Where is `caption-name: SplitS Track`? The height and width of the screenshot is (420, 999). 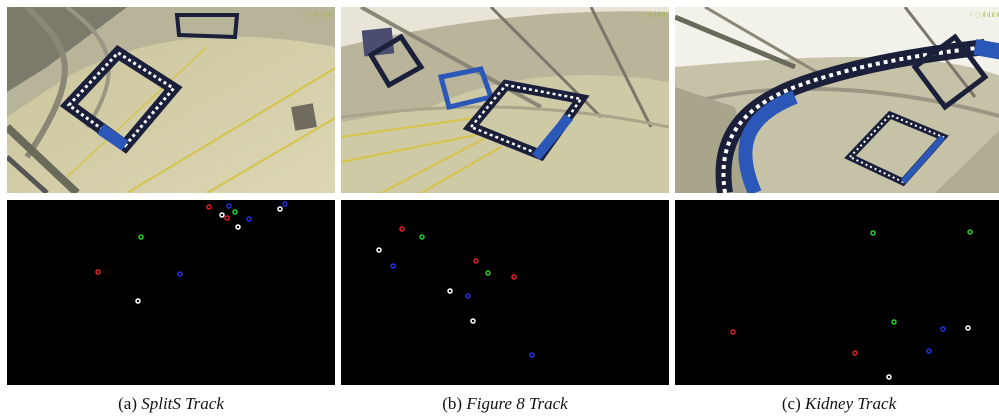 caption-name: SplitS Track is located at coordinates (182, 403).